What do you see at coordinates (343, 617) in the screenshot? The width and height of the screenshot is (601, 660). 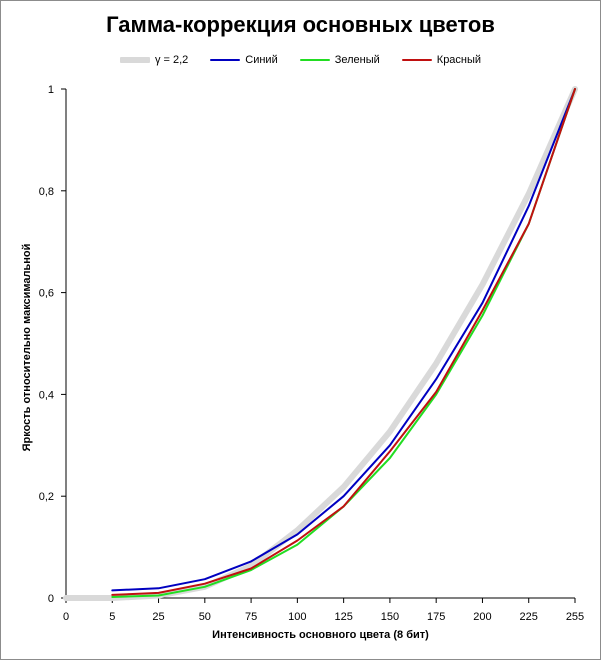 I see `x-tick-label: 125` at bounding box center [343, 617].